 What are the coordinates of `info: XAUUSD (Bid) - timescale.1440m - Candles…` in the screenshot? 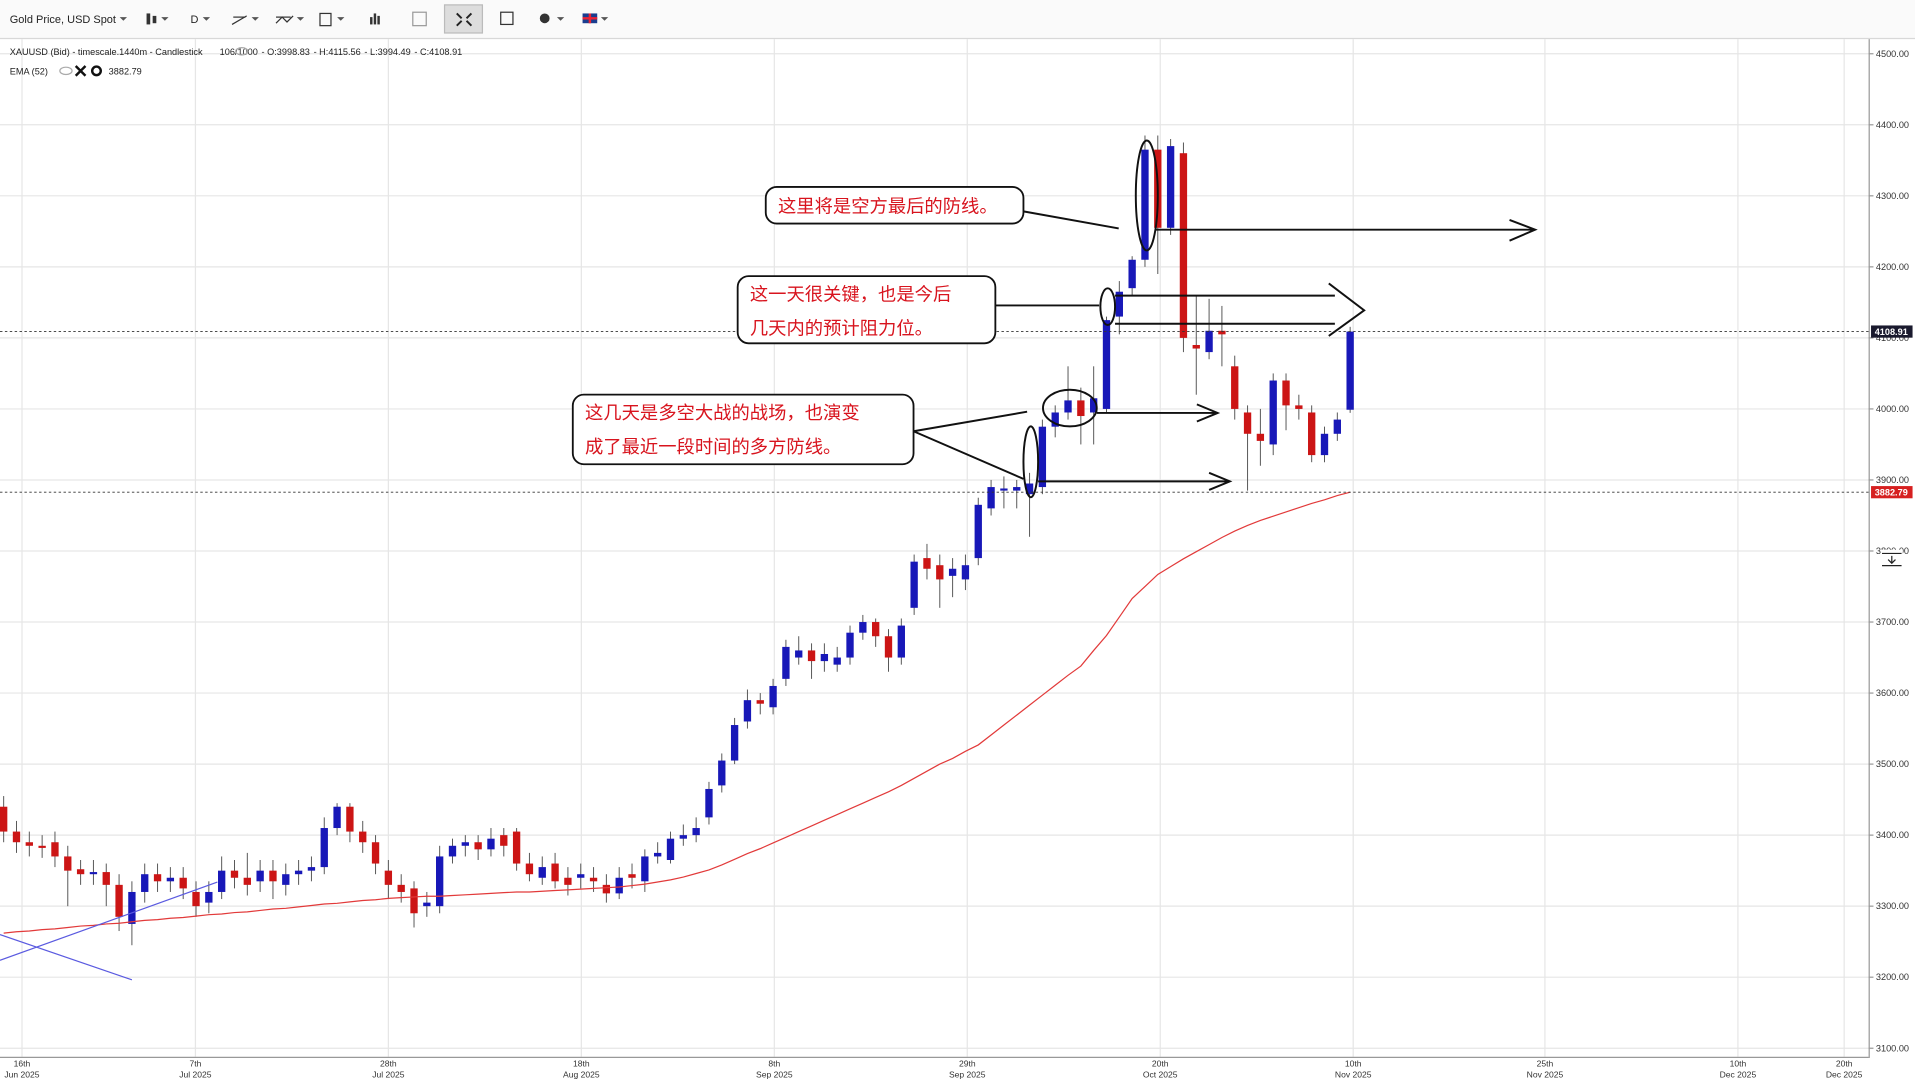 It's located at (106, 52).